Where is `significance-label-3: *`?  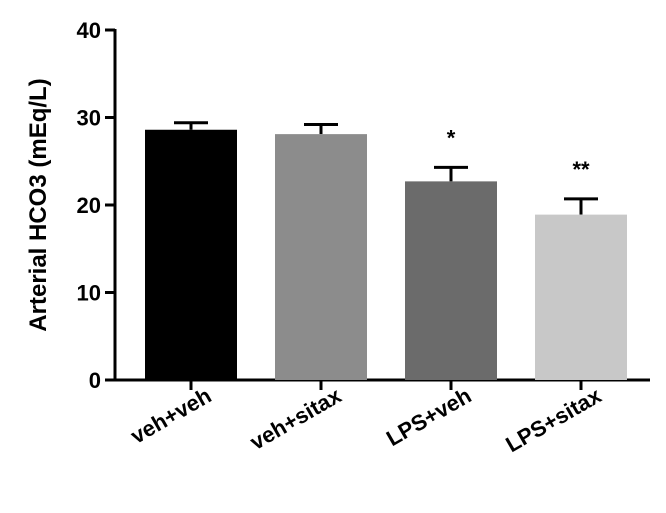
significance-label-3: * is located at coordinates (451, 137).